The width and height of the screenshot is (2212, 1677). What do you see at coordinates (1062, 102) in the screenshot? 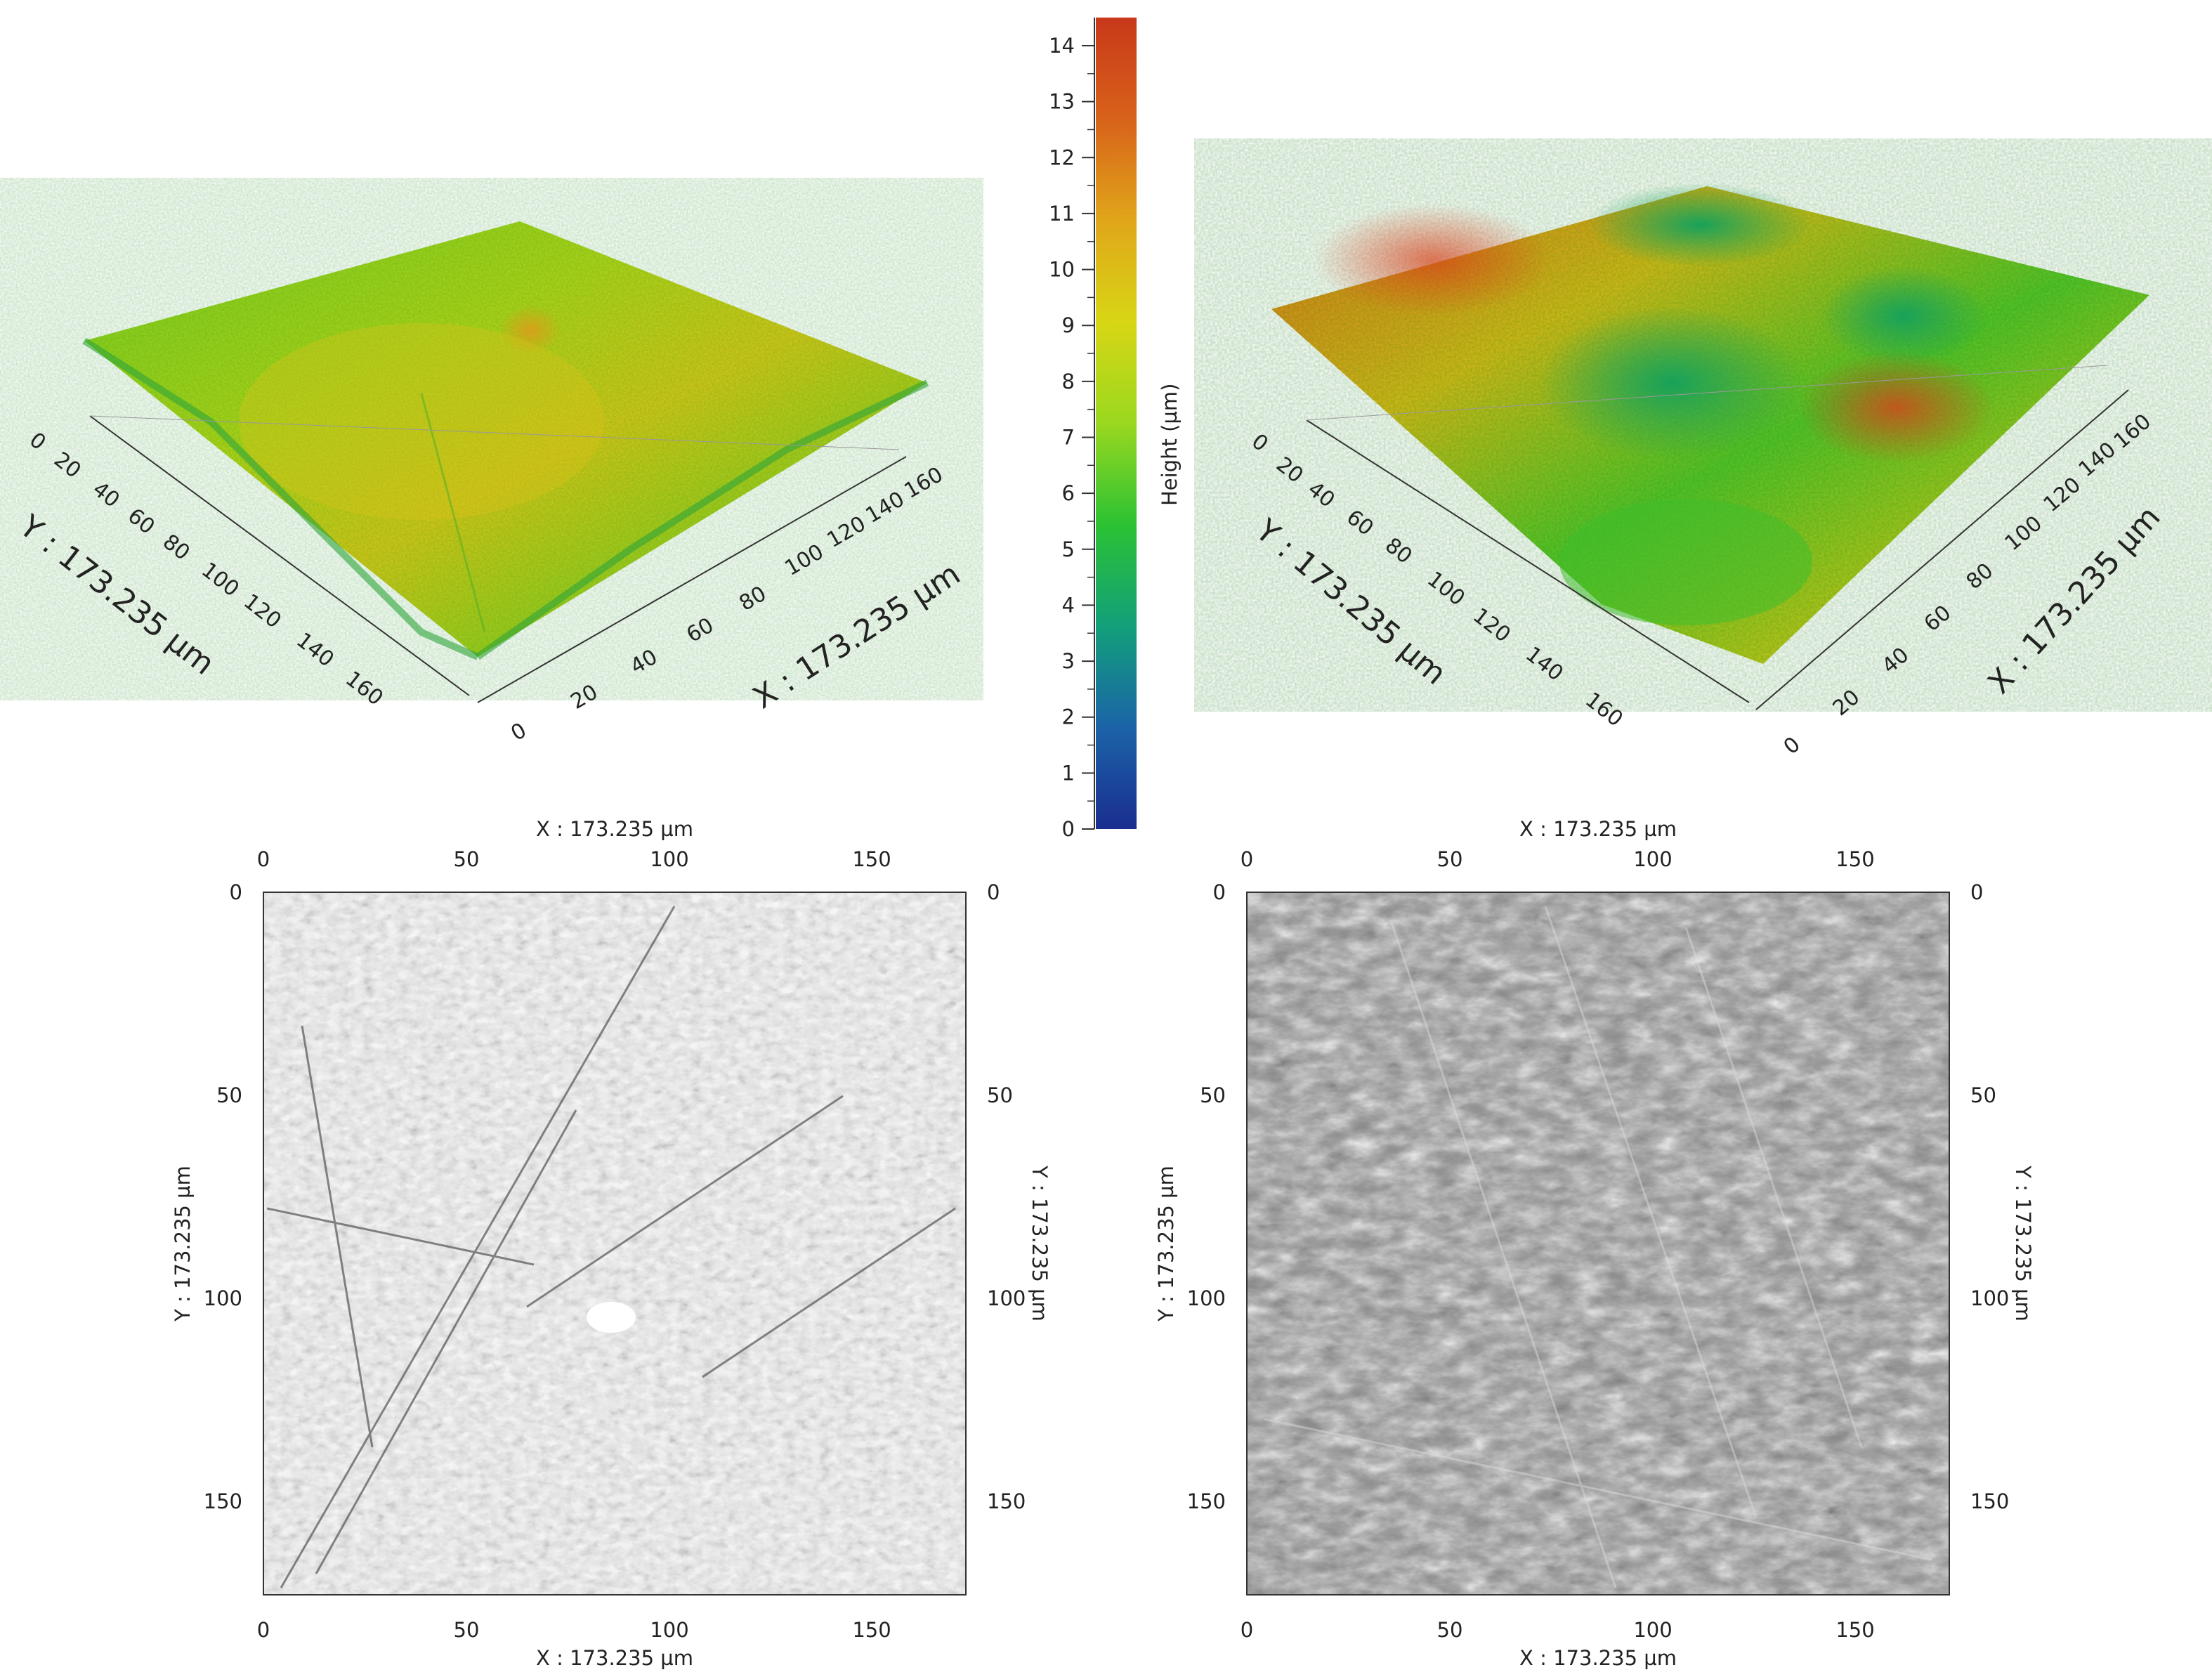
I see `colorbar-tick-label: 13` at bounding box center [1062, 102].